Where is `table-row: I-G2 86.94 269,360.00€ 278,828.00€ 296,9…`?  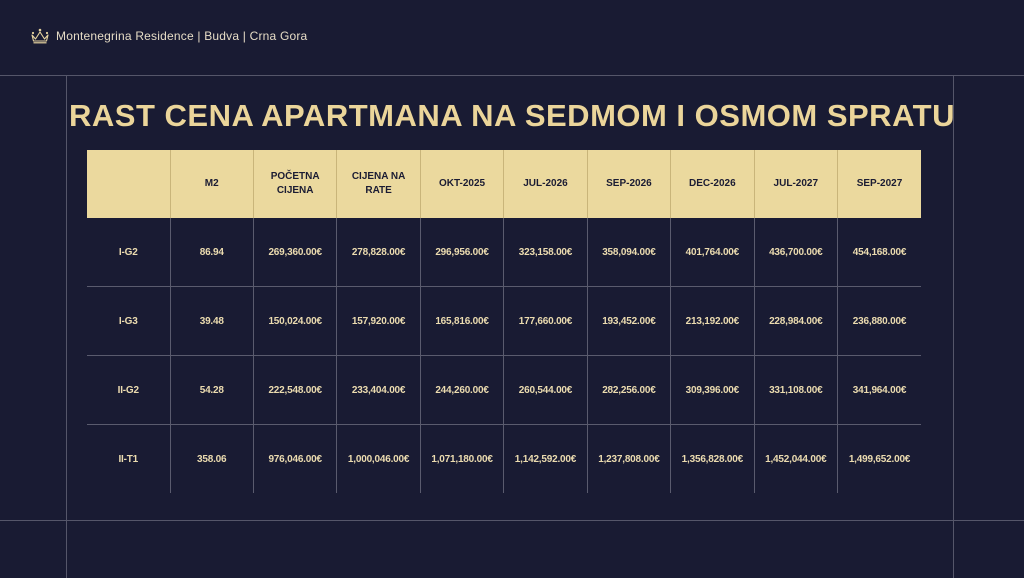
table-row: I-G2 86.94 269,360.00€ 278,828.00€ 296,9… is located at coordinates (504, 252).